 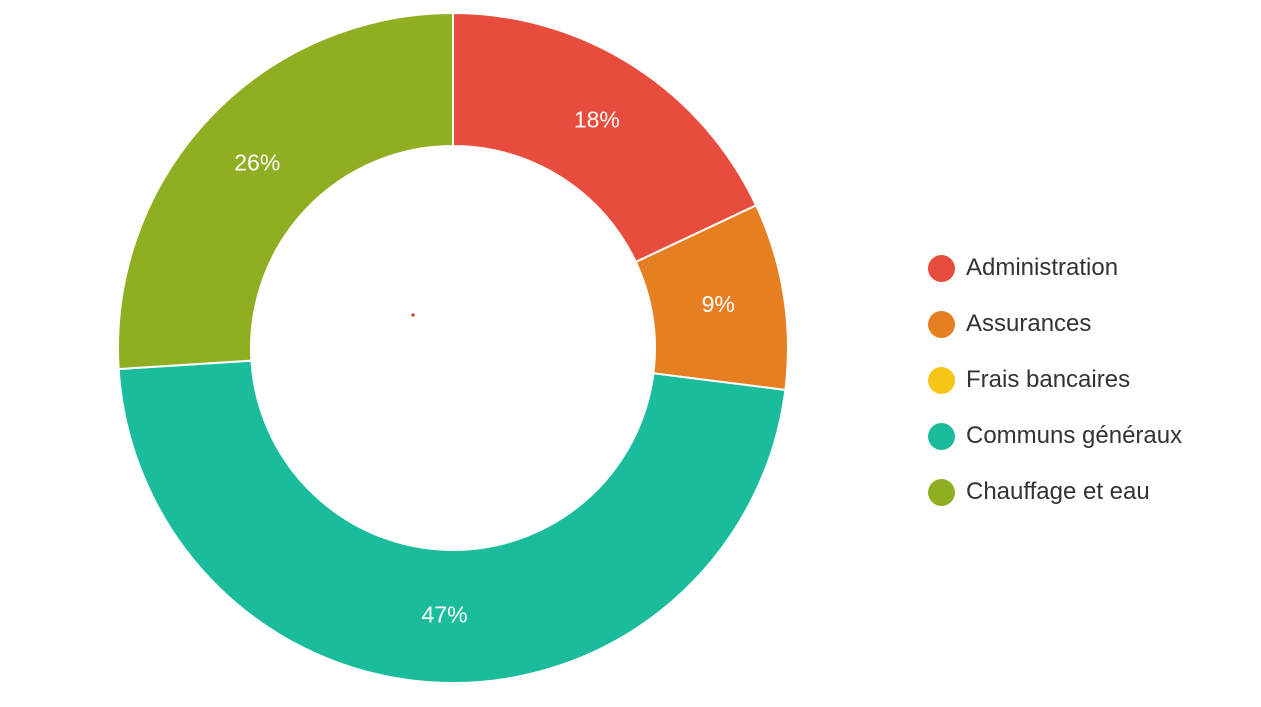 I want to click on legend-item-frais-bancaires: Frais bancaires, so click(x=1055, y=380).